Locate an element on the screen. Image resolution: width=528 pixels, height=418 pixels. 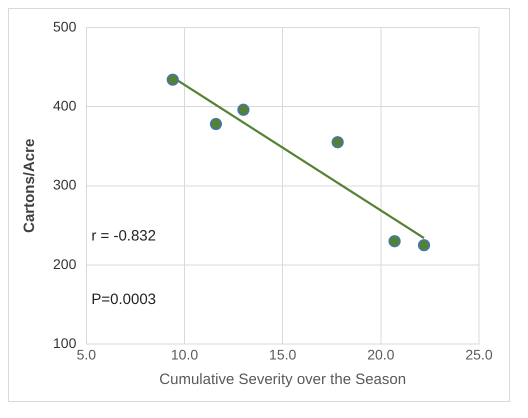
y-tick-label: 400 is located at coordinates (65, 105).